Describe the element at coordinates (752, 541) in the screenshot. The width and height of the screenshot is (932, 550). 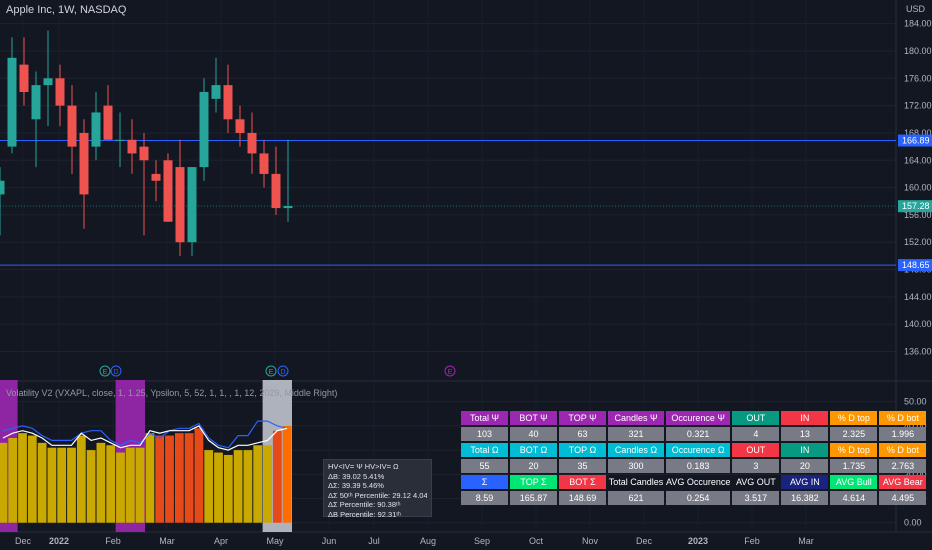
I see `time-tick-label: Feb` at that location.